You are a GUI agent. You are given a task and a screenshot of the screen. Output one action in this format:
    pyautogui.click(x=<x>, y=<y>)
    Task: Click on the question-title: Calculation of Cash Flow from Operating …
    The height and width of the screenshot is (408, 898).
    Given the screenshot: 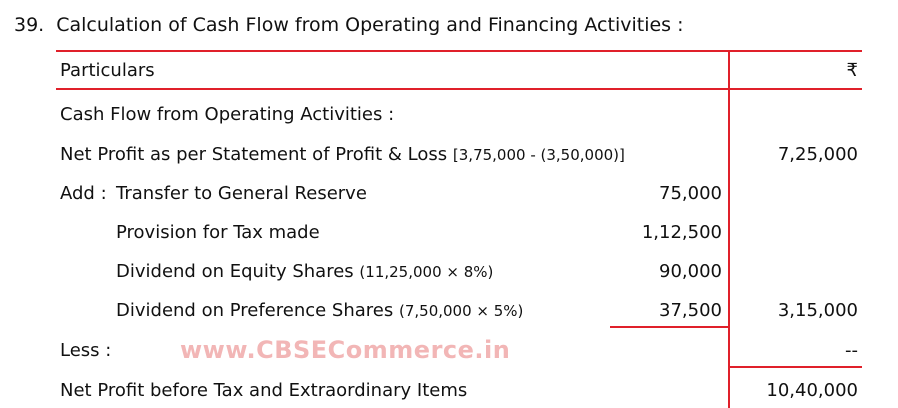 What is the action you would take?
    pyautogui.click(x=370, y=25)
    